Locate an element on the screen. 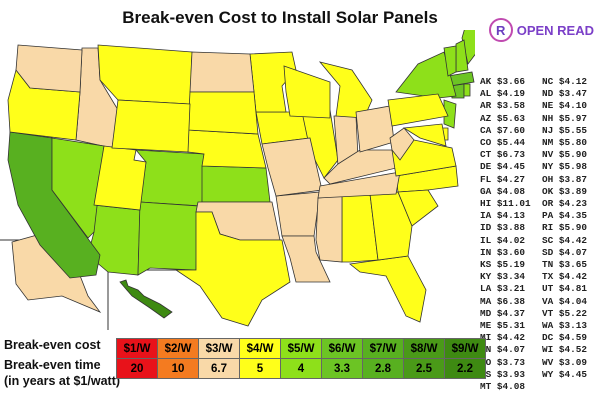 This screenshot has width=600, height=400. state-cost-entry: HI $11.01 is located at coordinates (511, 204).